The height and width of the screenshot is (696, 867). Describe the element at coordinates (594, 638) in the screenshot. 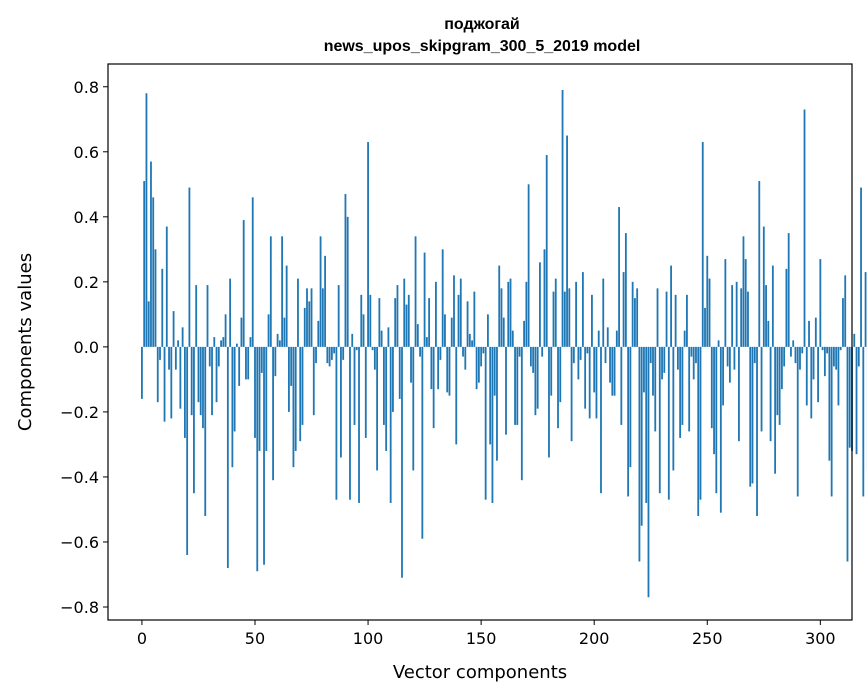

I see `x-tick-label: 200` at that location.